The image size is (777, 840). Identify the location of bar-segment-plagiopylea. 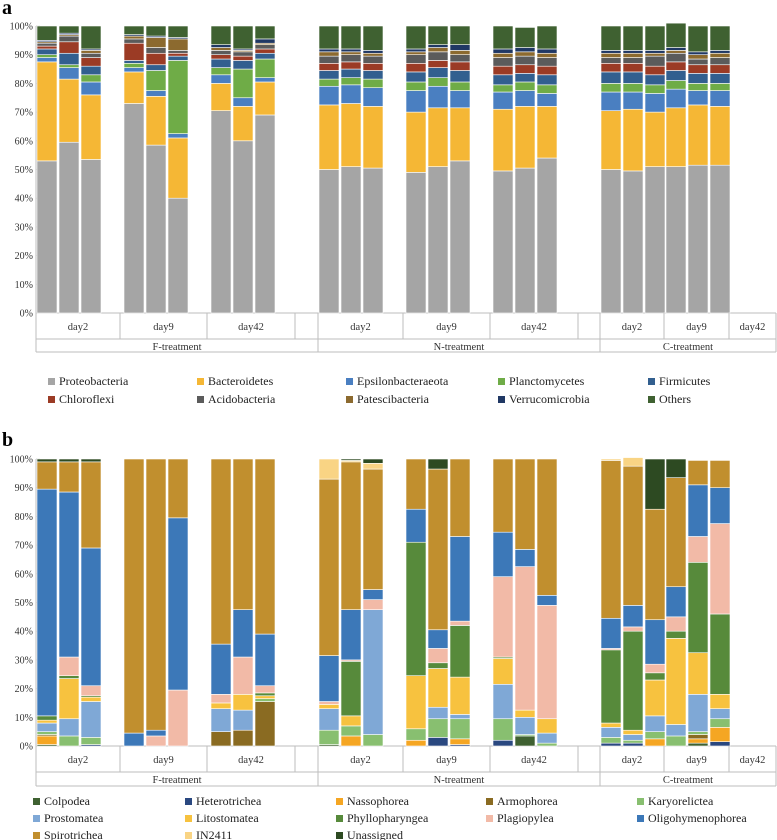
(633, 629).